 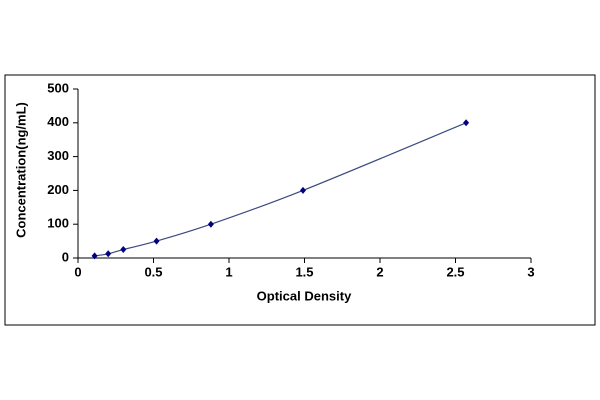 I want to click on y-tick-label: 0, so click(x=65, y=256).